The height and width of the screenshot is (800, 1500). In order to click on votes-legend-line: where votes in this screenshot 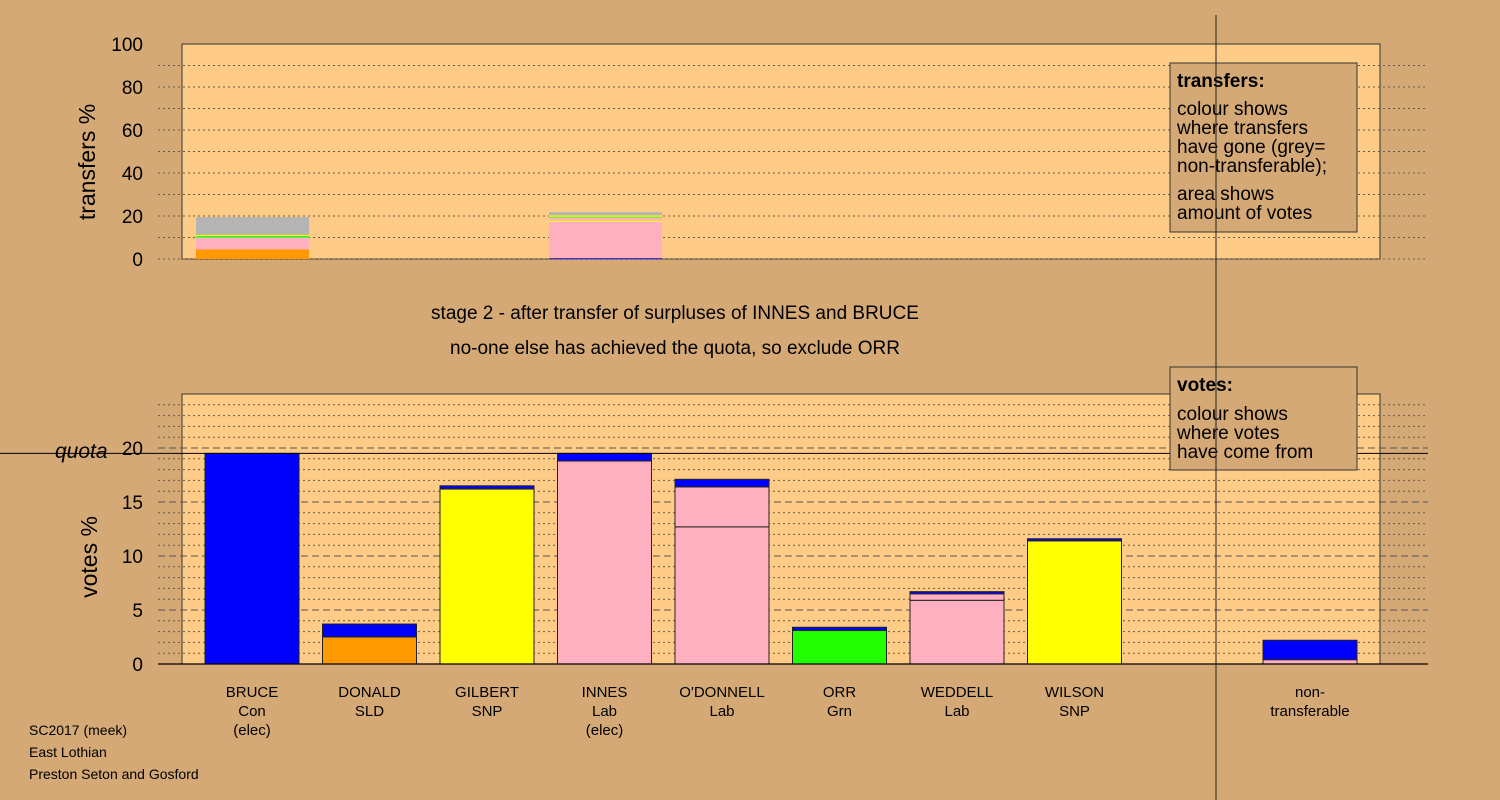, I will do `click(1227, 433)`.